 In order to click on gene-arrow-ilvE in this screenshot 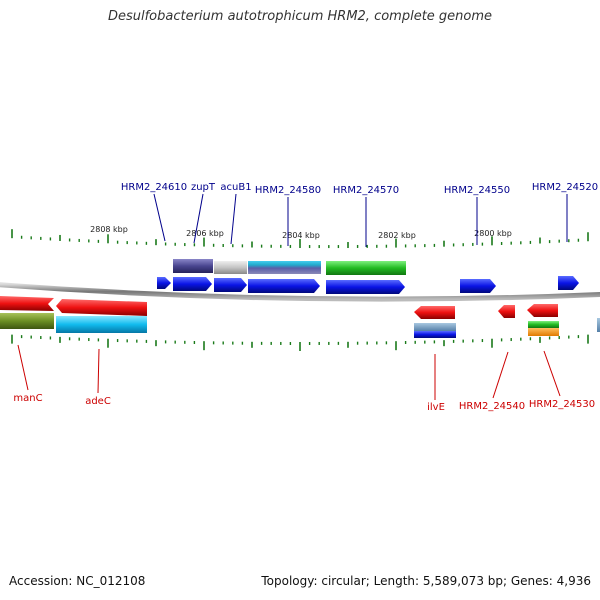, I will do `click(434, 312)`.